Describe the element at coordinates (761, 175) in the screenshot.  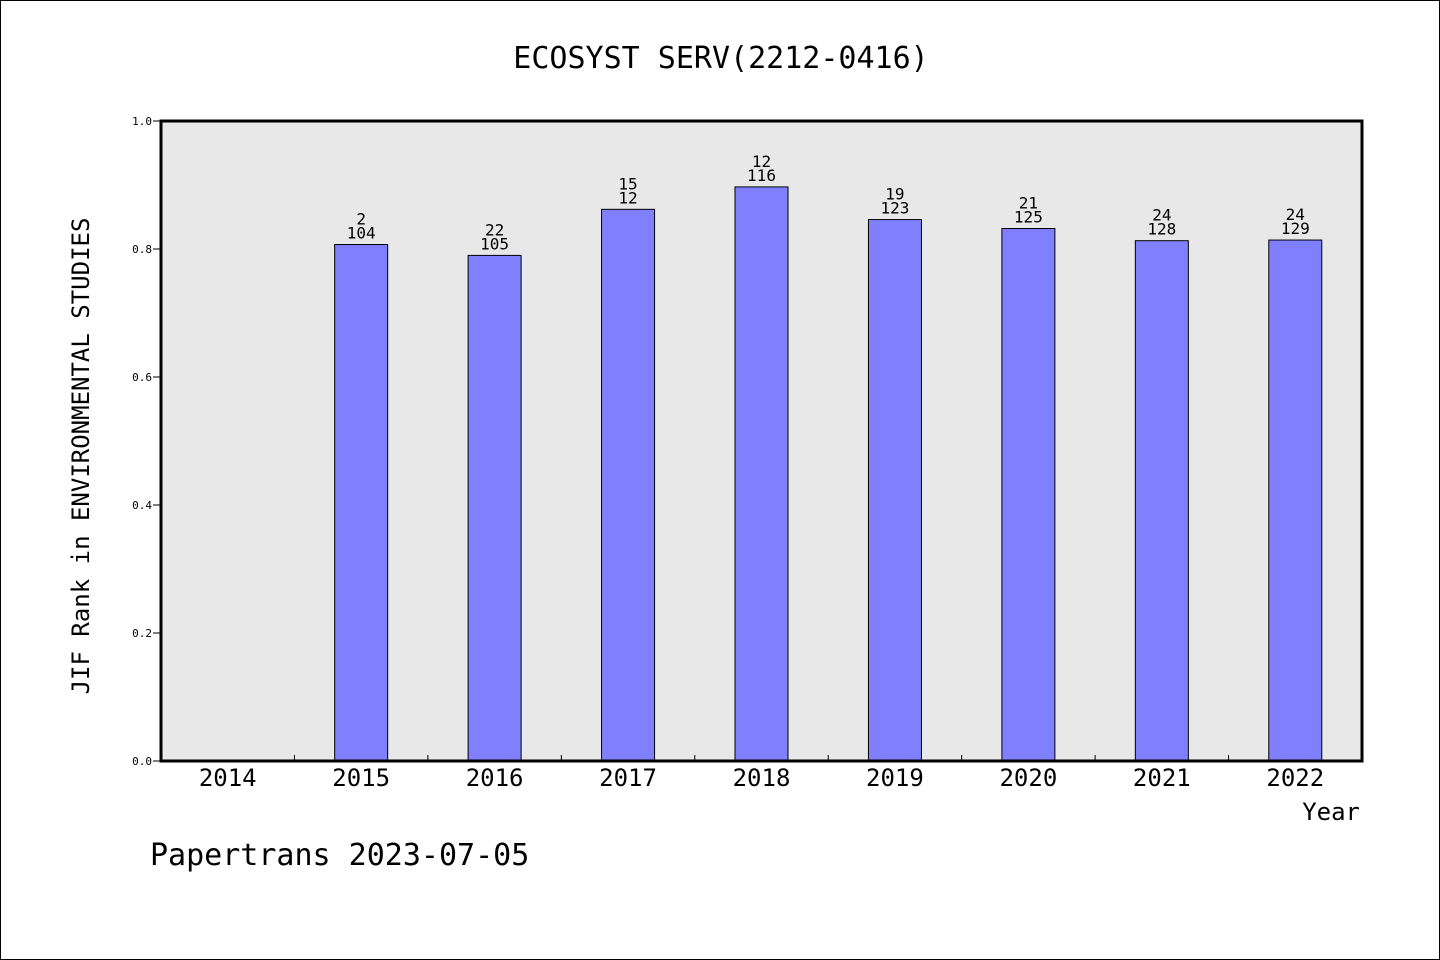
I see `bar-label-bottom-2018: 116` at that location.